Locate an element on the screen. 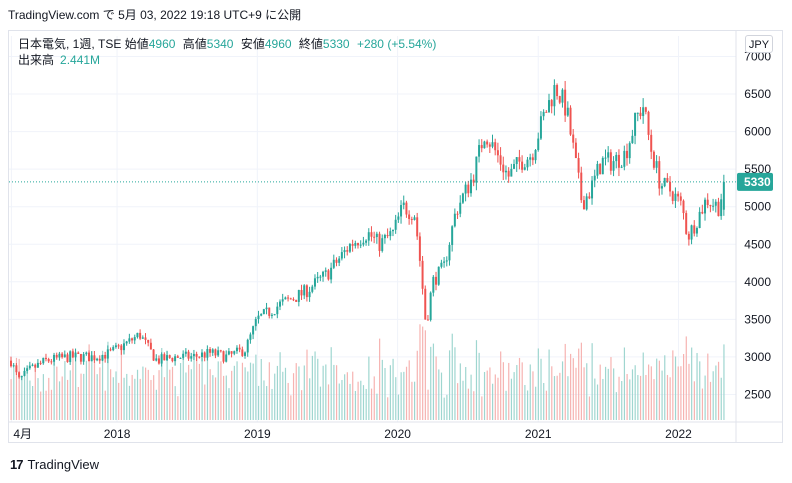  footer-brand: 17 TradingView is located at coordinates (54, 464).